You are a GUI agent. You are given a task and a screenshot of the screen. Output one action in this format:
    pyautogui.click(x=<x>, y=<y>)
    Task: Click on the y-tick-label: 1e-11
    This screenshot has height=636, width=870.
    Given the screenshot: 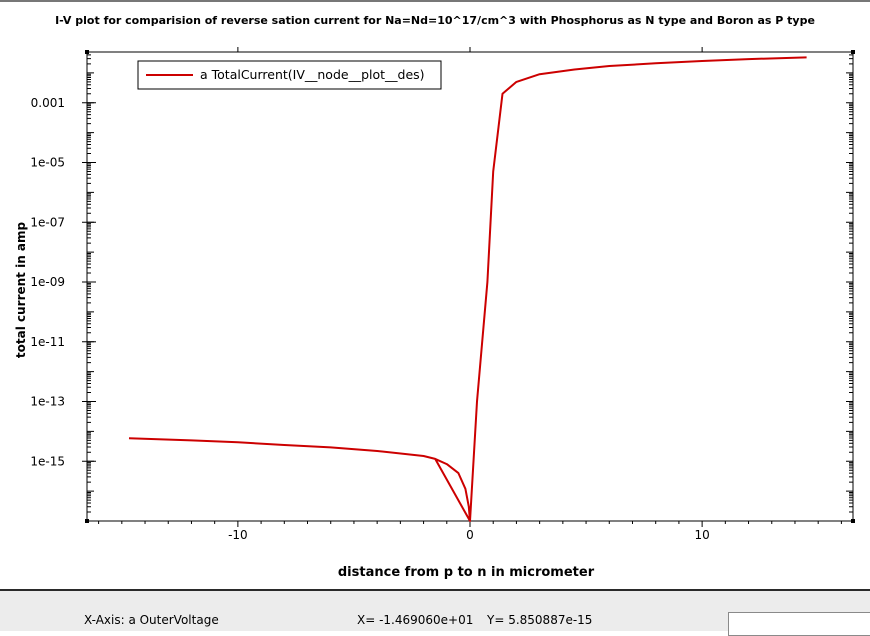 What is the action you would take?
    pyautogui.click(x=47, y=342)
    